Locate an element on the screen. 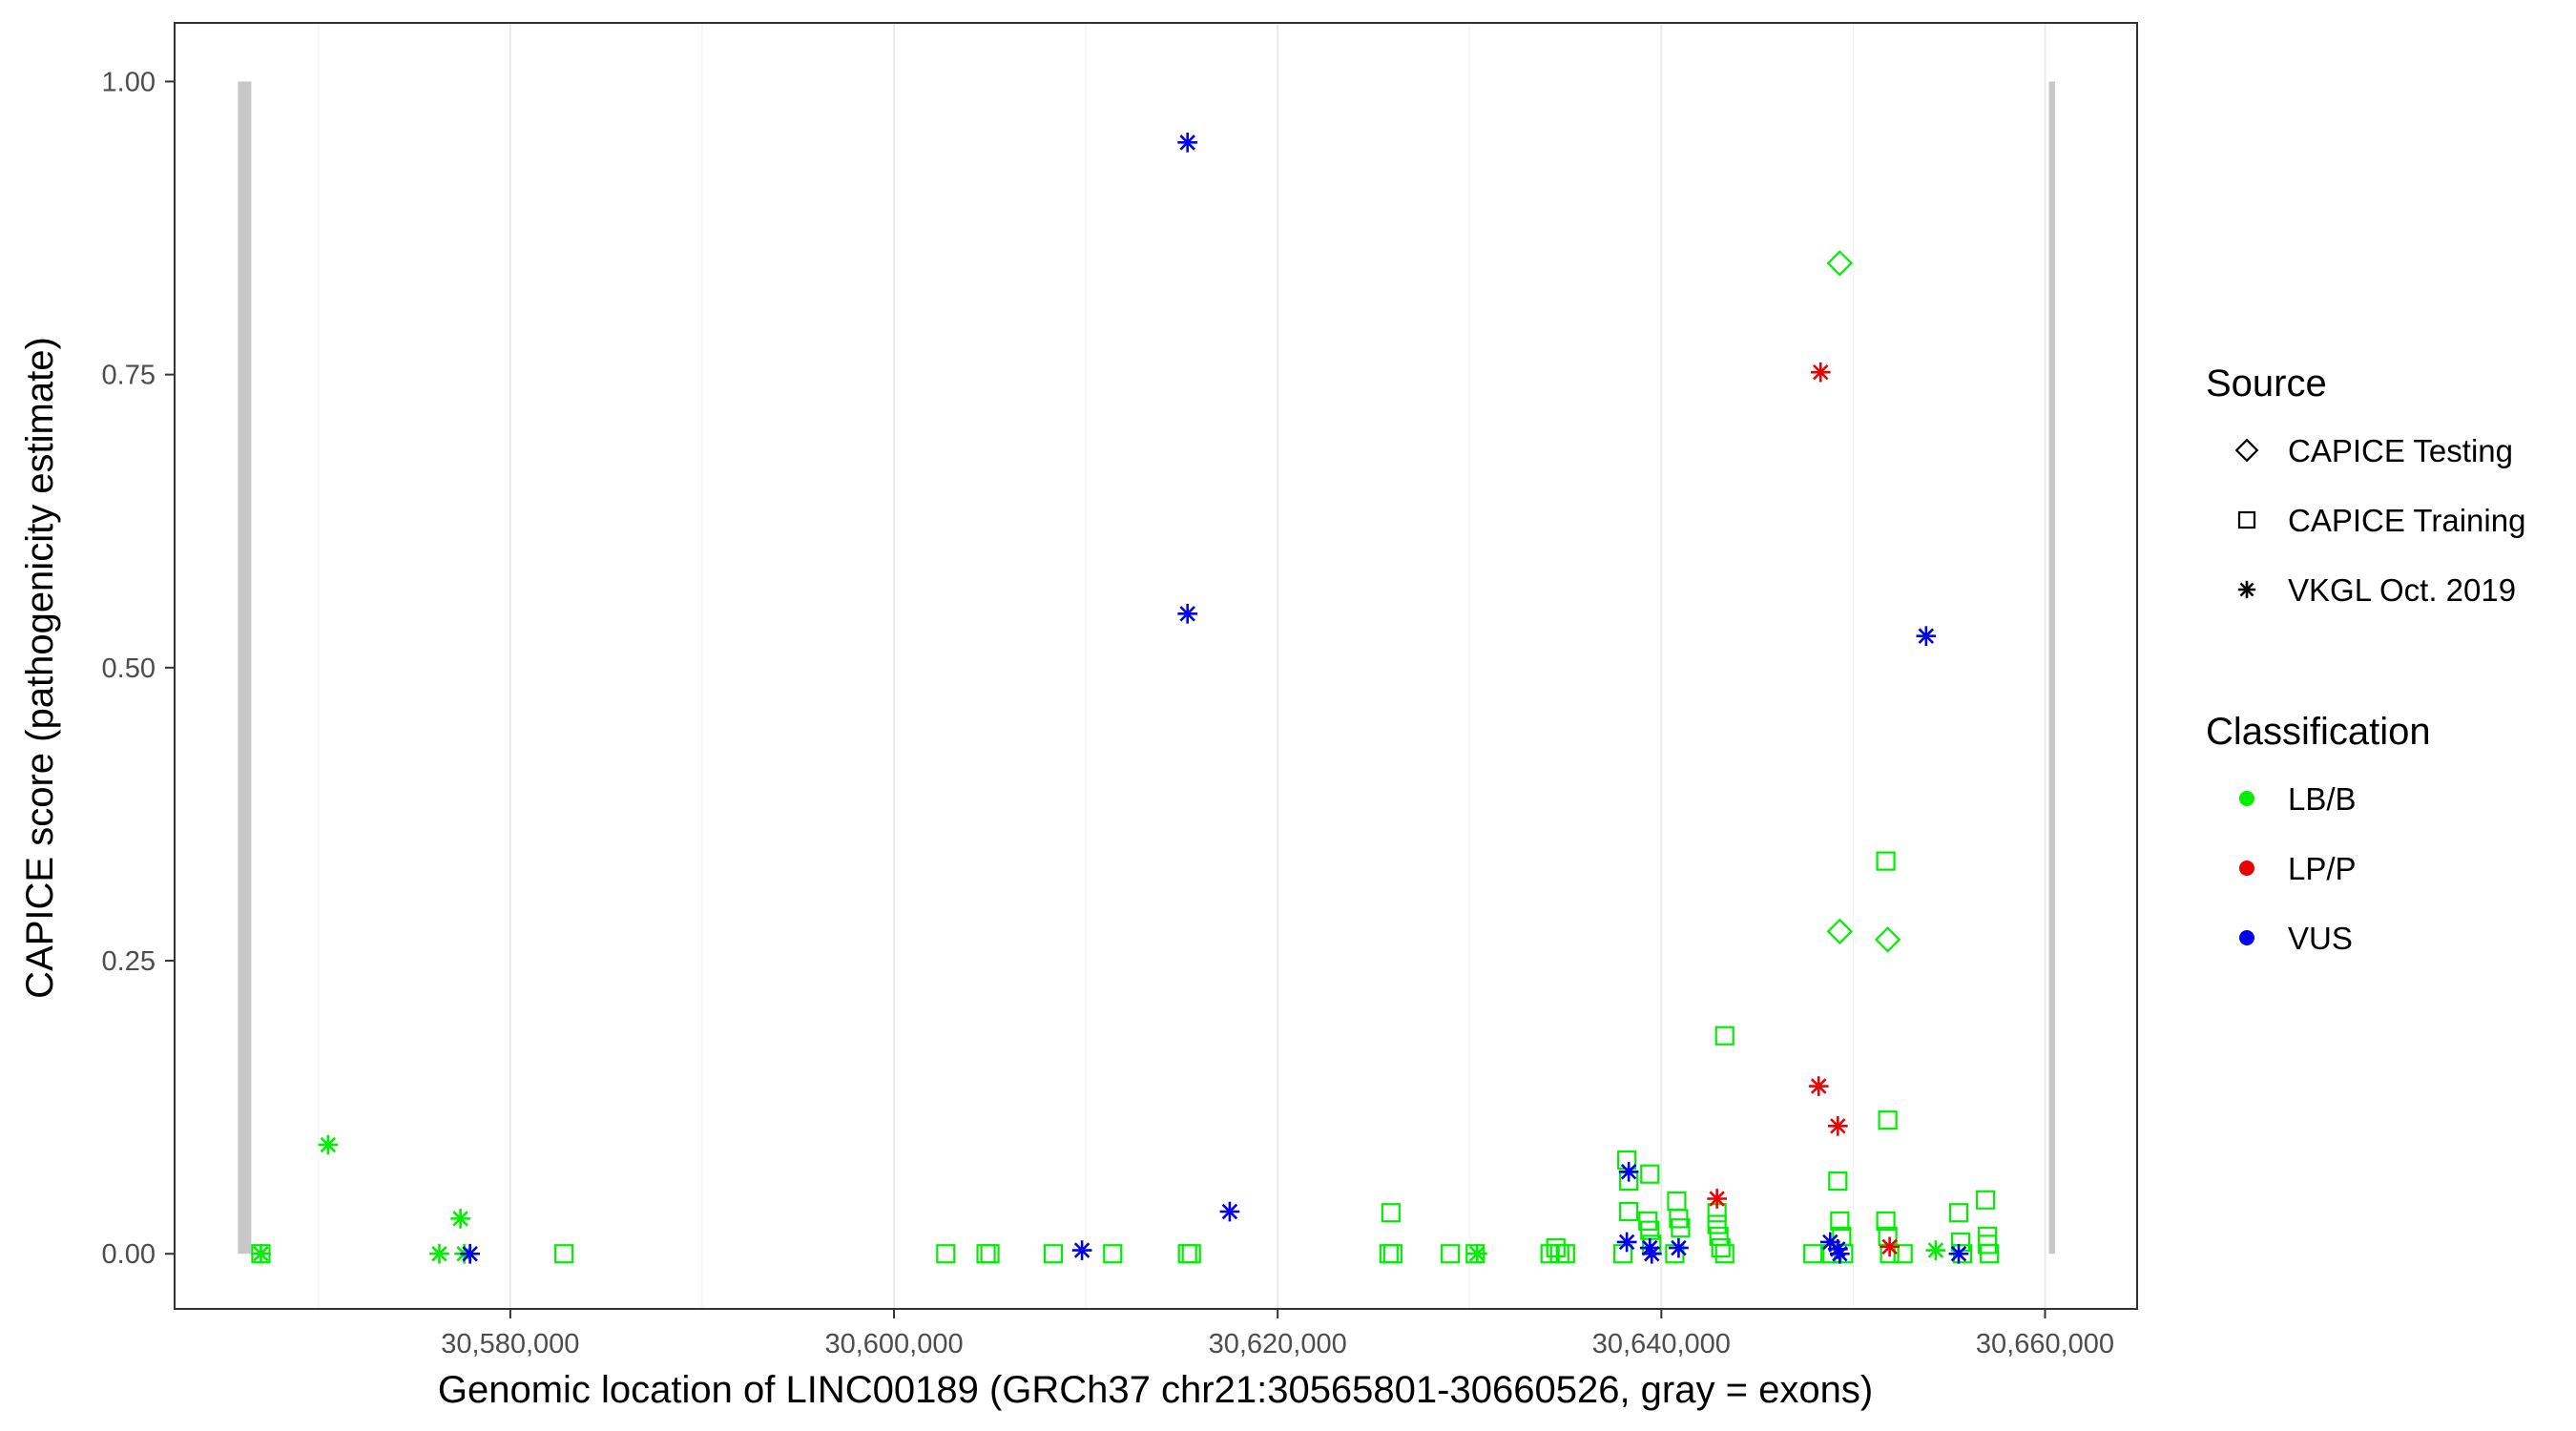  x-tick-label: 30,620,000 is located at coordinates (1278, 1344).